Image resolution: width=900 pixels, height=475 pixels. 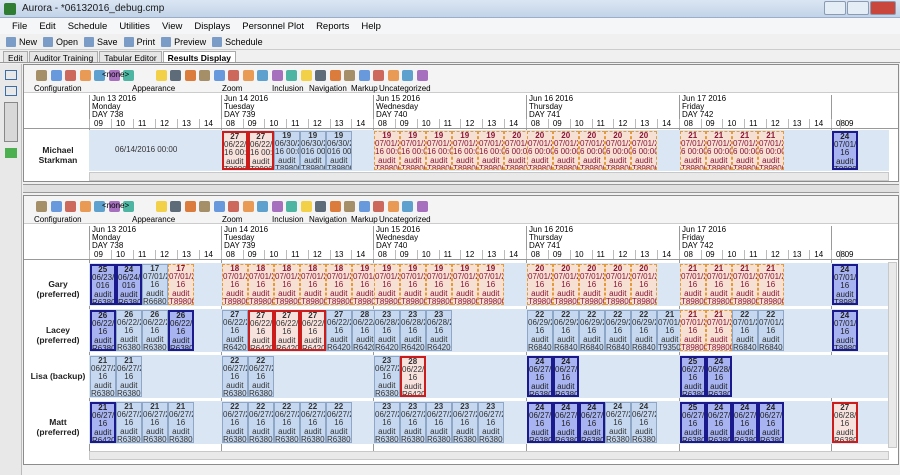 What do you see at coordinates (183, 41) in the screenshot?
I see `toolbar-button: Preview` at bounding box center [183, 41].